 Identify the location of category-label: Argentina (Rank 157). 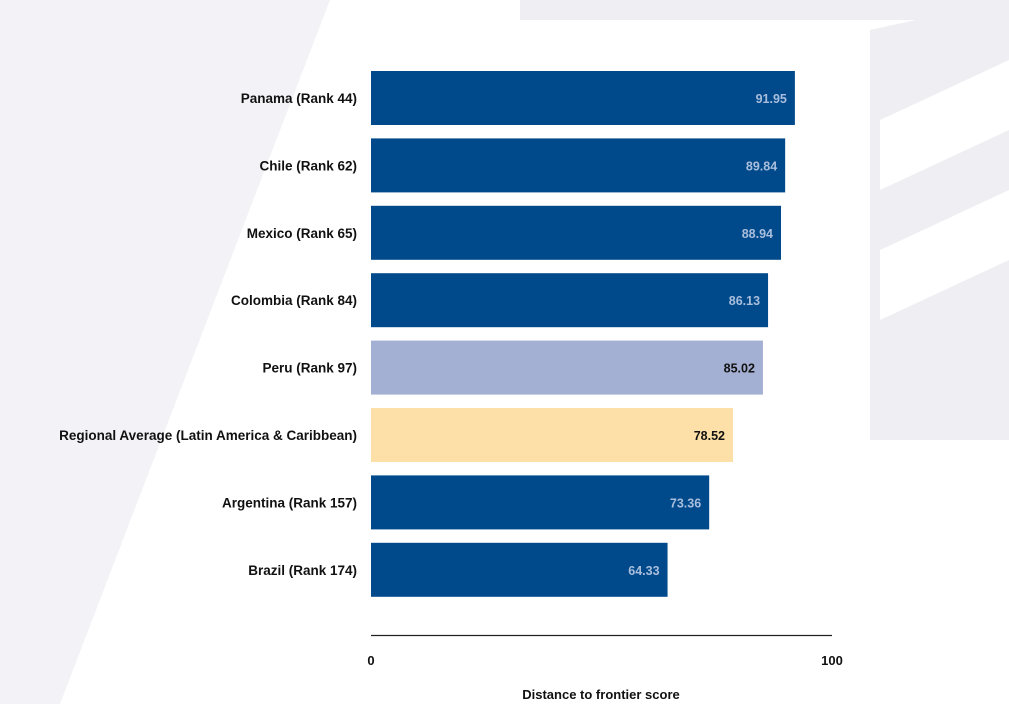
(289, 502).